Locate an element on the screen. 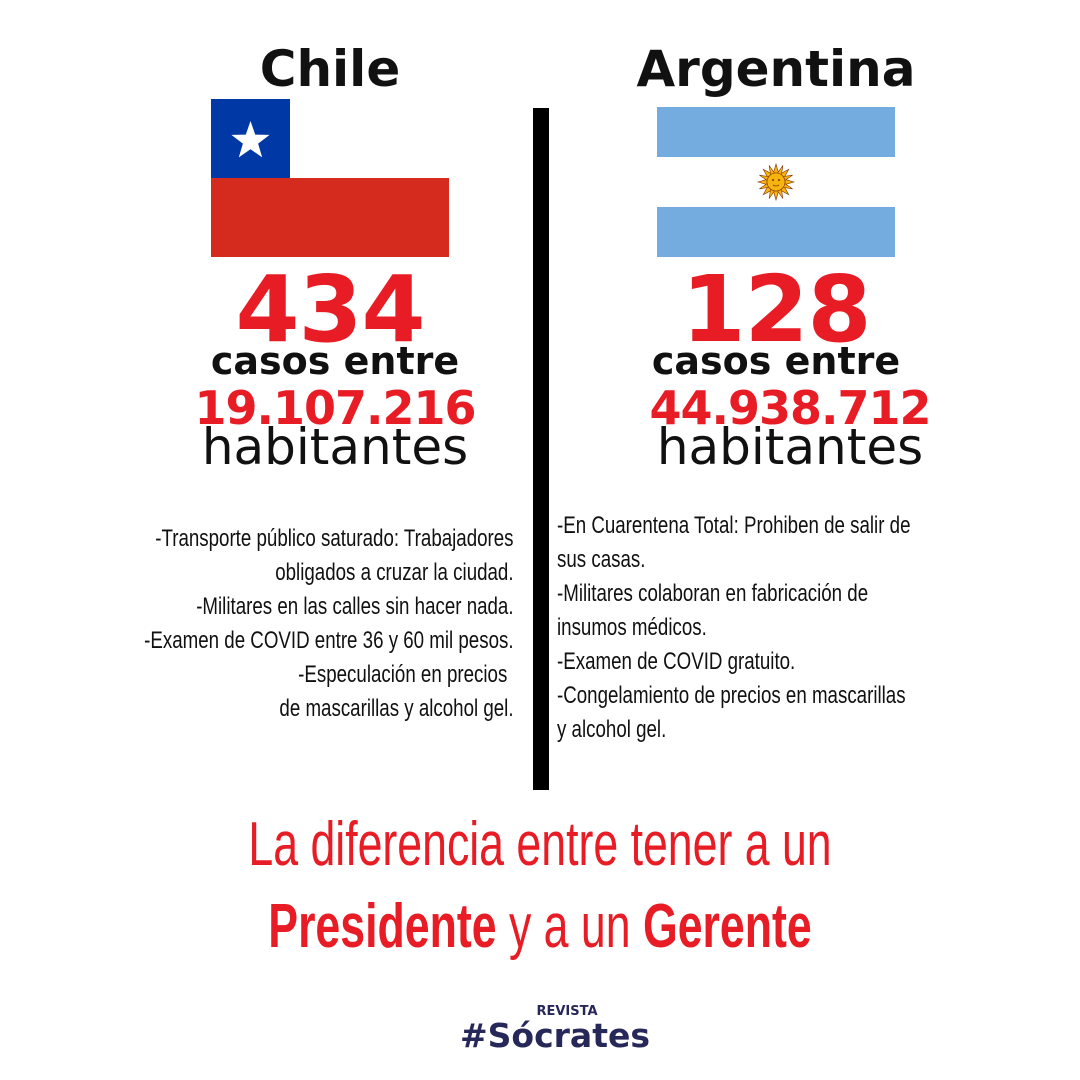 The height and width of the screenshot is (1080, 1080). headline-word-president: Presidente is located at coordinates (382, 926).